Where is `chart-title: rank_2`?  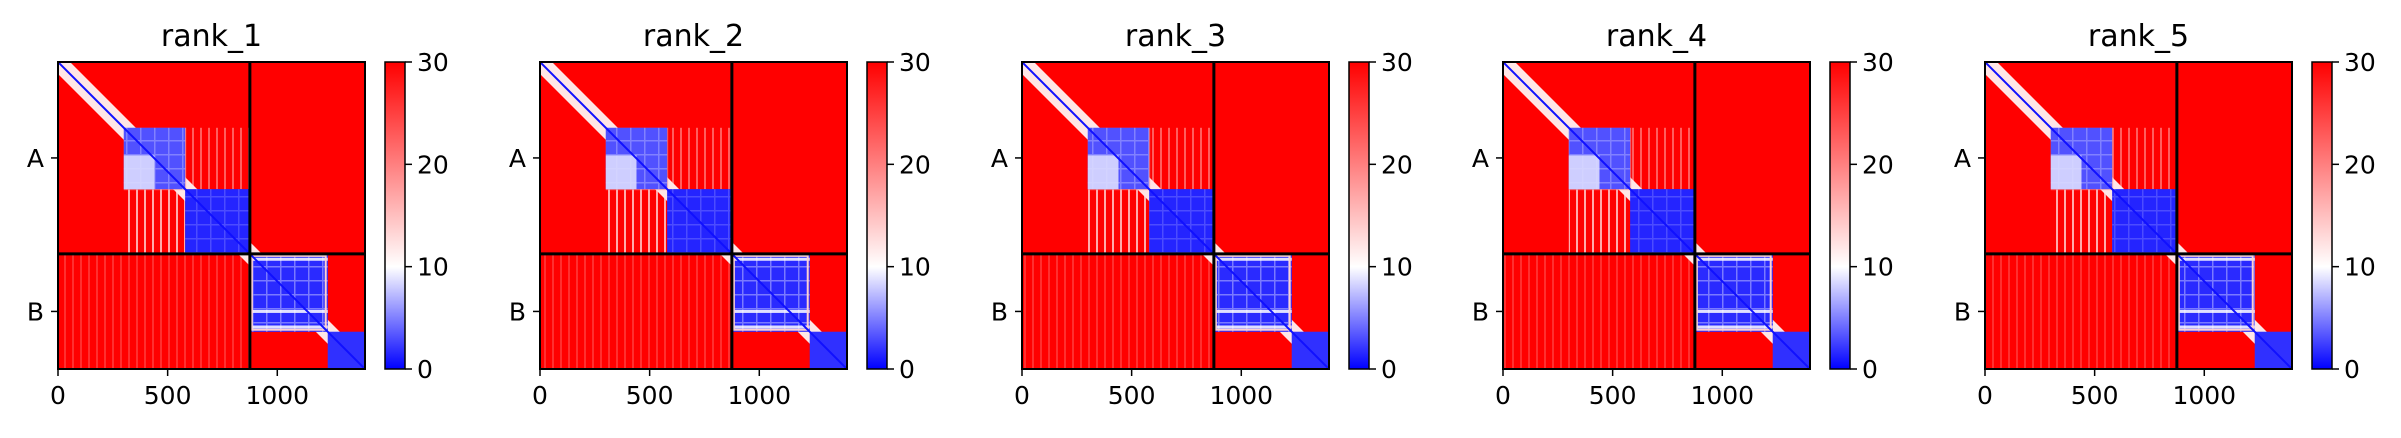 chart-title: rank_2 is located at coordinates (693, 36).